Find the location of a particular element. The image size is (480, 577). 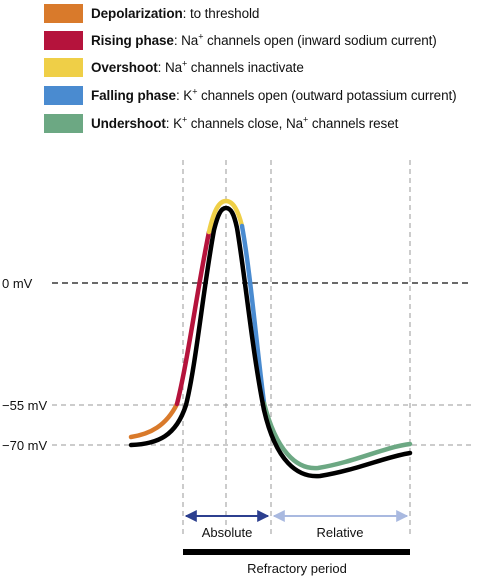

legend-swatch-undershoot is located at coordinates (63, 123).